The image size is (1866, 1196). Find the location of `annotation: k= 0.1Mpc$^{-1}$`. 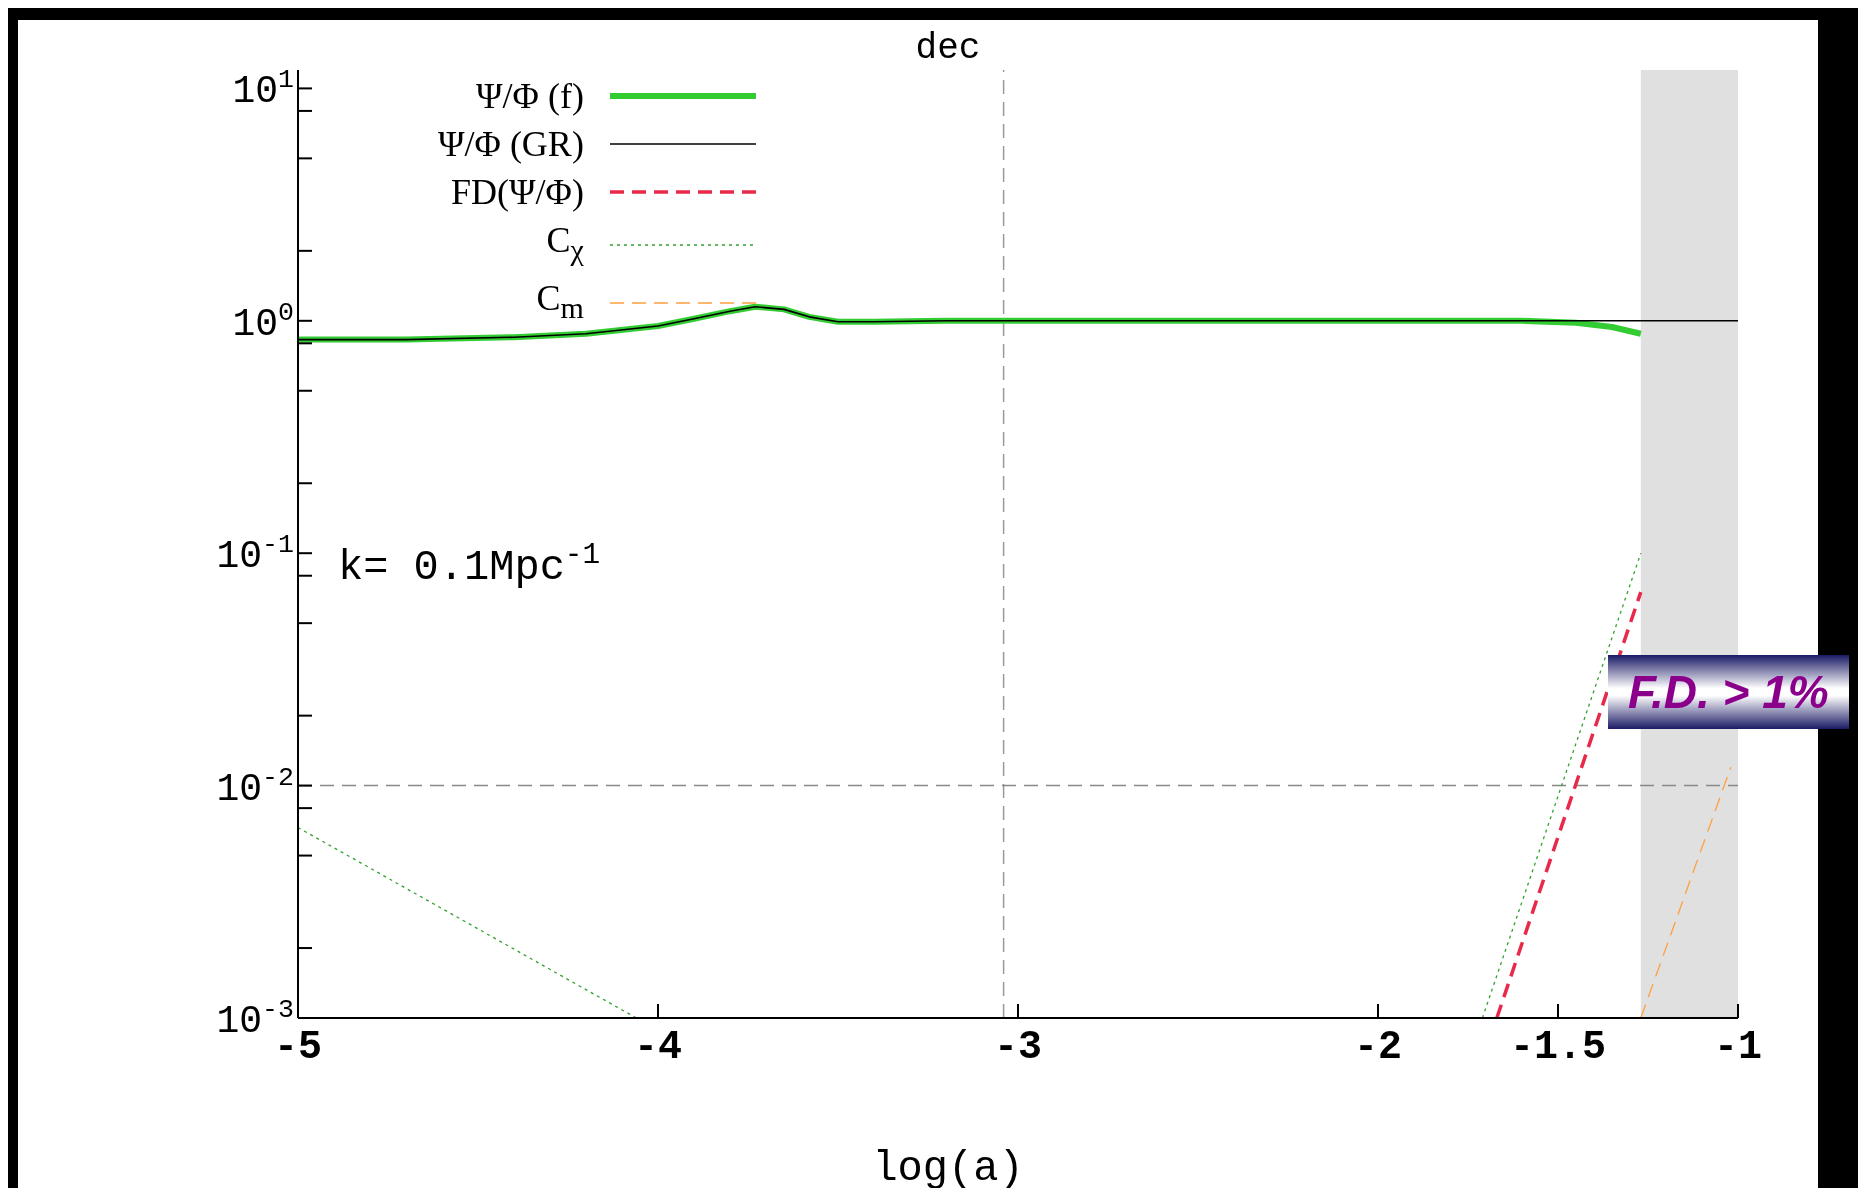

annotation: k= 0.1Mpc$^{-1}$ is located at coordinates (469, 565).